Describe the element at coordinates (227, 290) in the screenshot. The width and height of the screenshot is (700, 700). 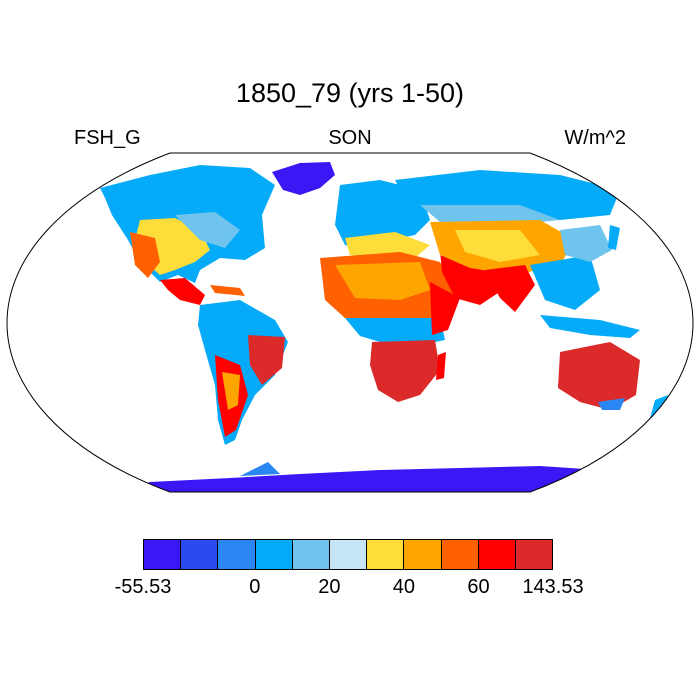
I see `caribbean` at that location.